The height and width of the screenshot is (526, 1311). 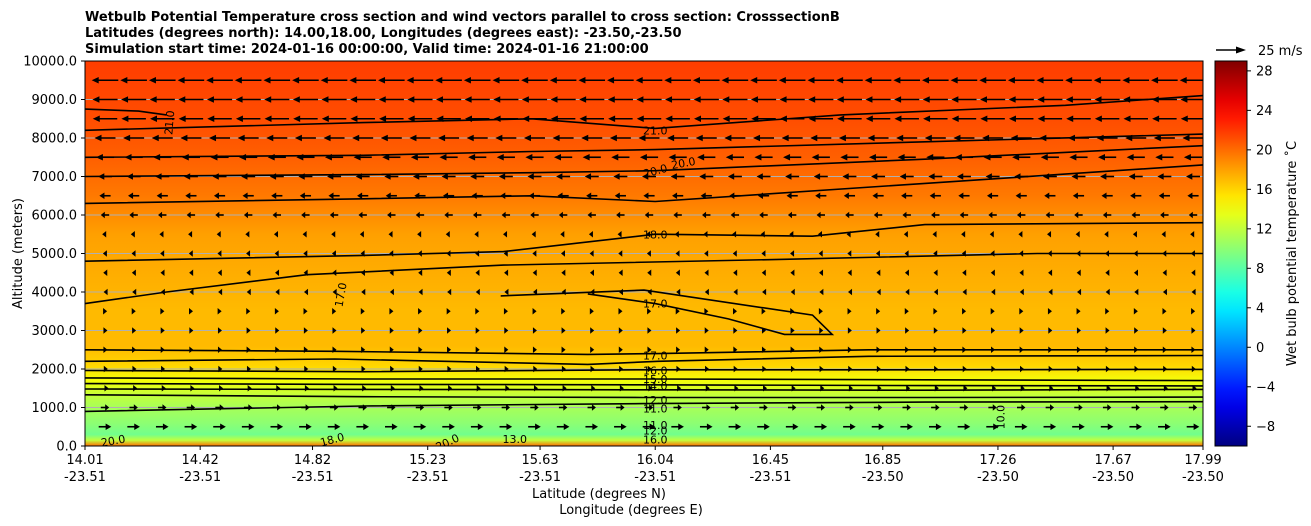 I want to click on contour-label-group: 21.0, so click(x=655, y=130).